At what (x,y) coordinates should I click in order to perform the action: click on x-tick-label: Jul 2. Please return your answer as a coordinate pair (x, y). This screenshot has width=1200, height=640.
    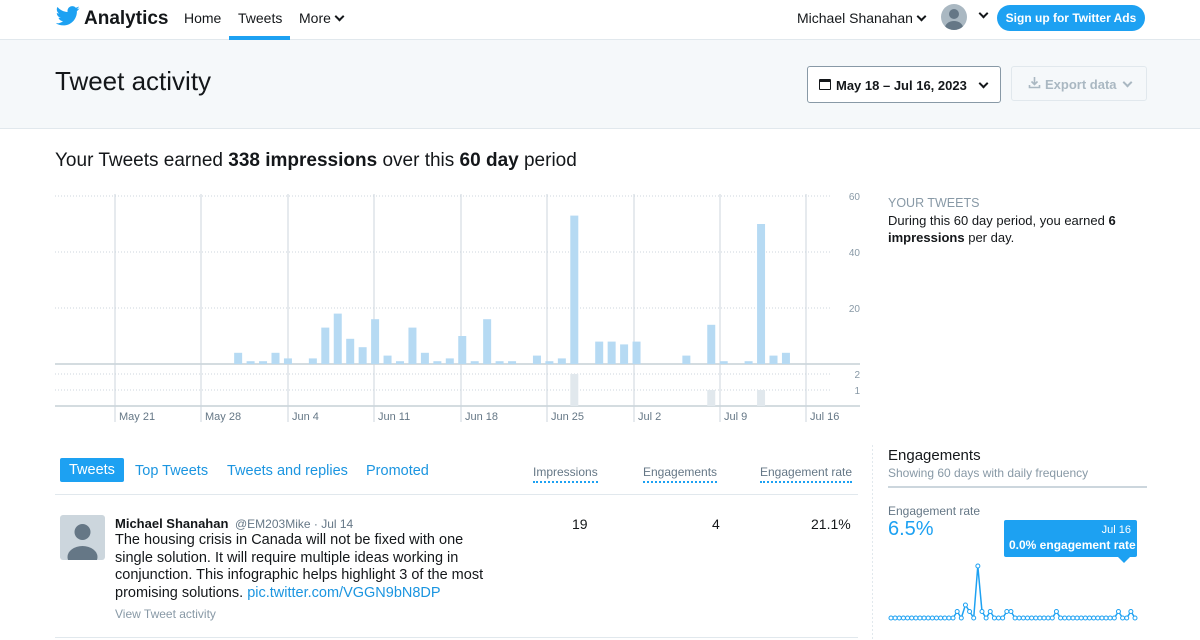
    Looking at the image, I should click on (649, 417).